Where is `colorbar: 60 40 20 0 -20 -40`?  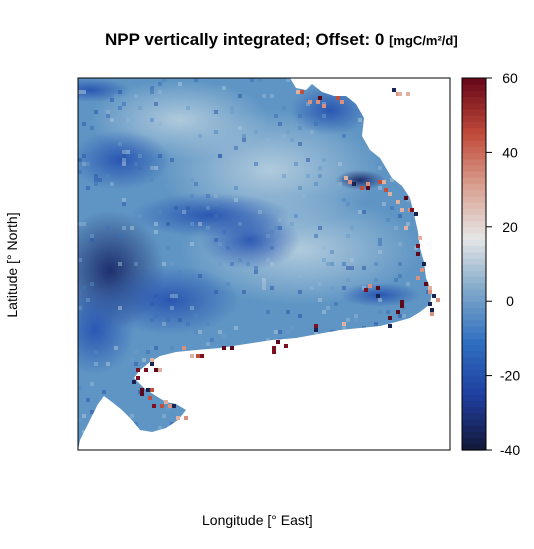
colorbar: 60 40 20 0 -20 -40 is located at coordinates (490, 264).